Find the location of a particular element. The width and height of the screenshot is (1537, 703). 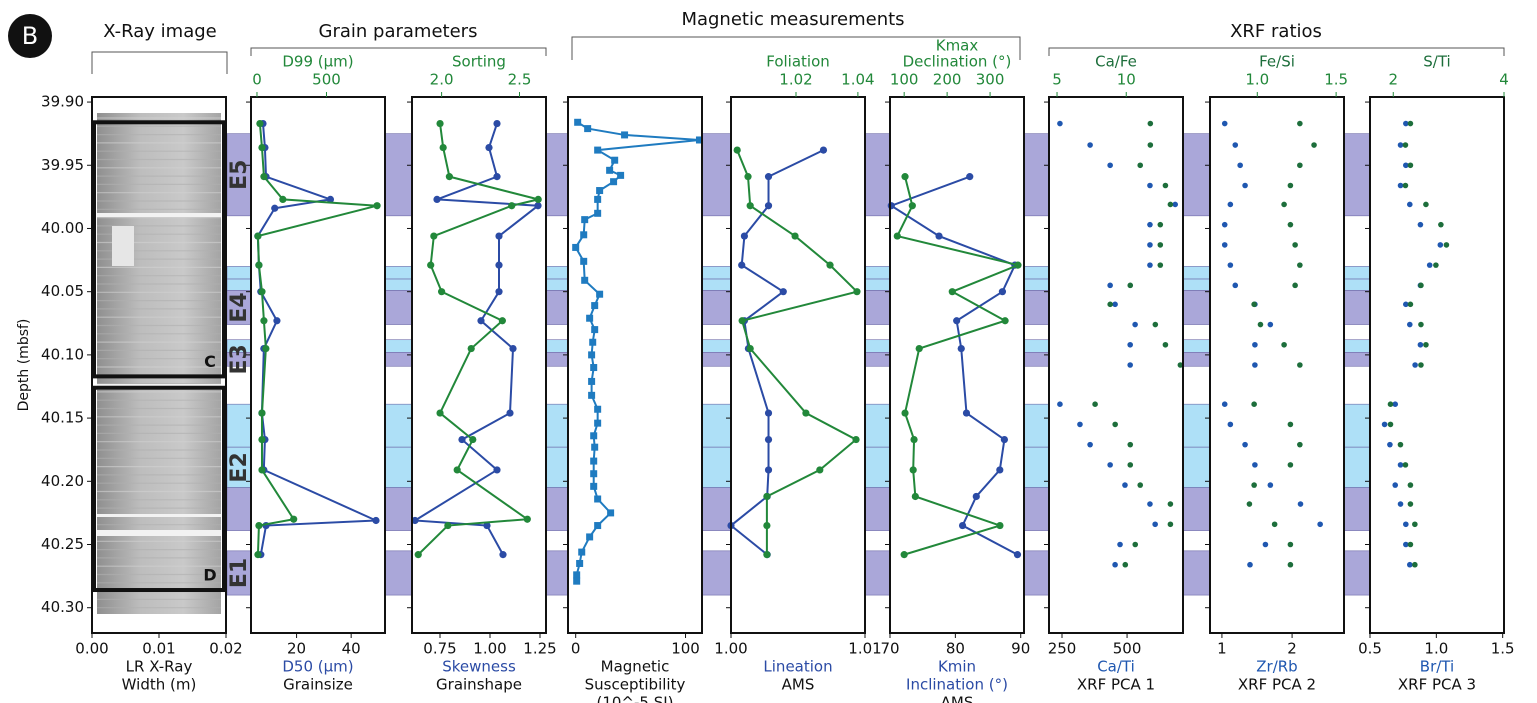

panel-caption: LR X-Ray is located at coordinates (159, 667).